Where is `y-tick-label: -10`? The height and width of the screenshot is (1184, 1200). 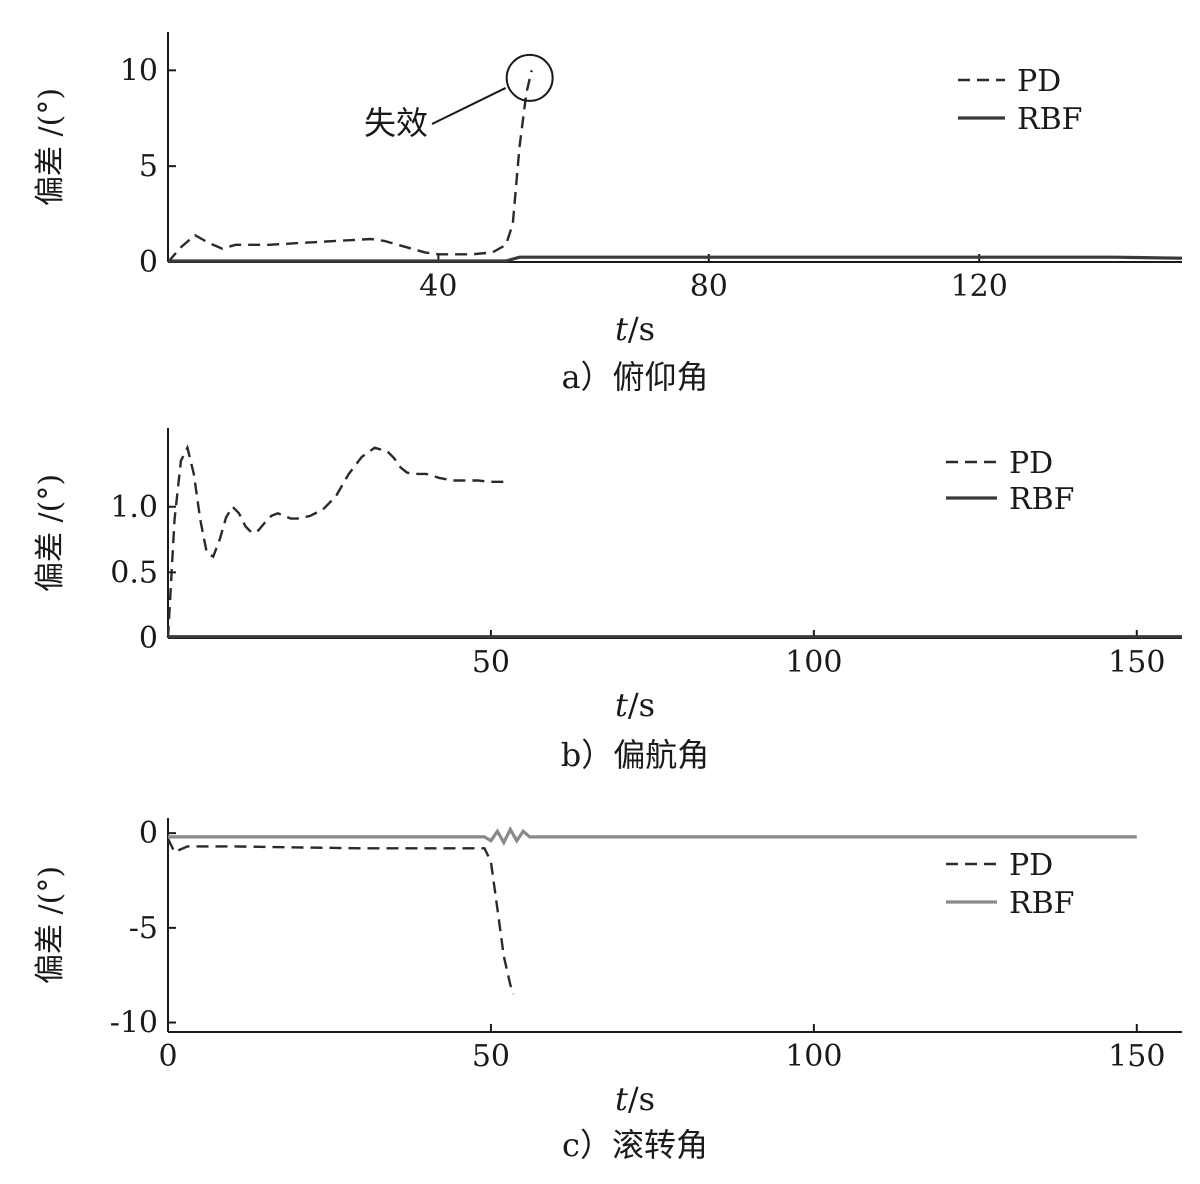
y-tick-label: -10 is located at coordinates (134, 1023).